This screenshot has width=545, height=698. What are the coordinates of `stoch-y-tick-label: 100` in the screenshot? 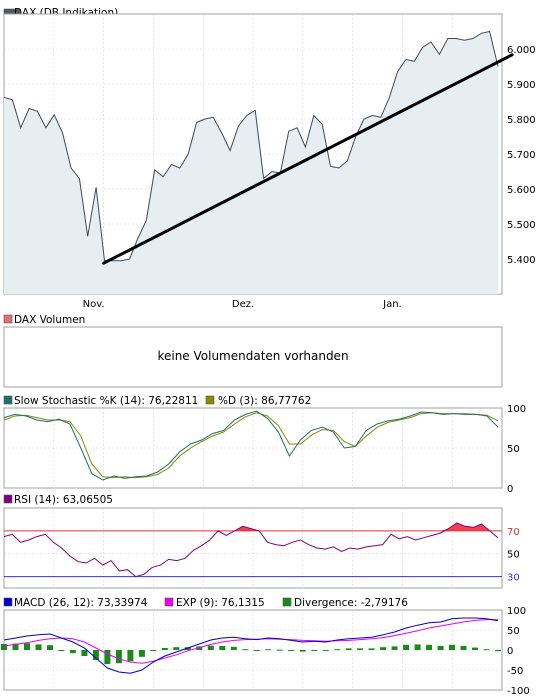 It's located at (516, 409).